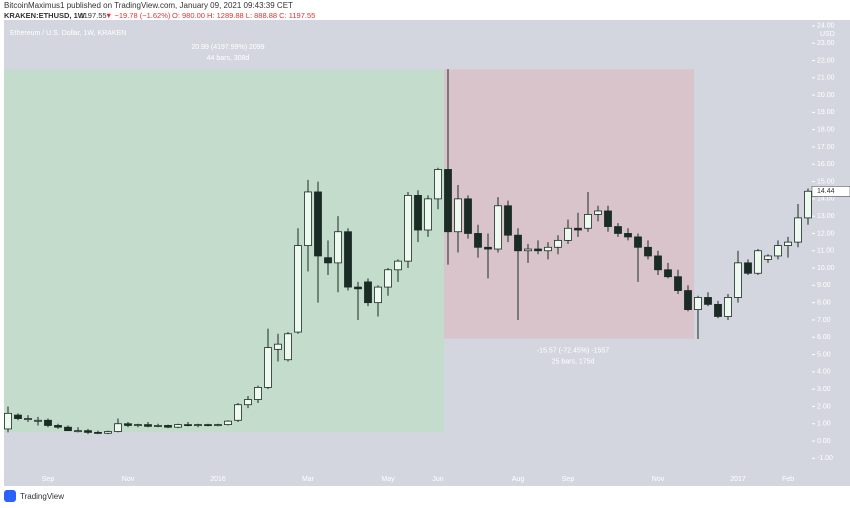 This screenshot has width=850, height=508. I want to click on last-price-box, so click(830, 191).